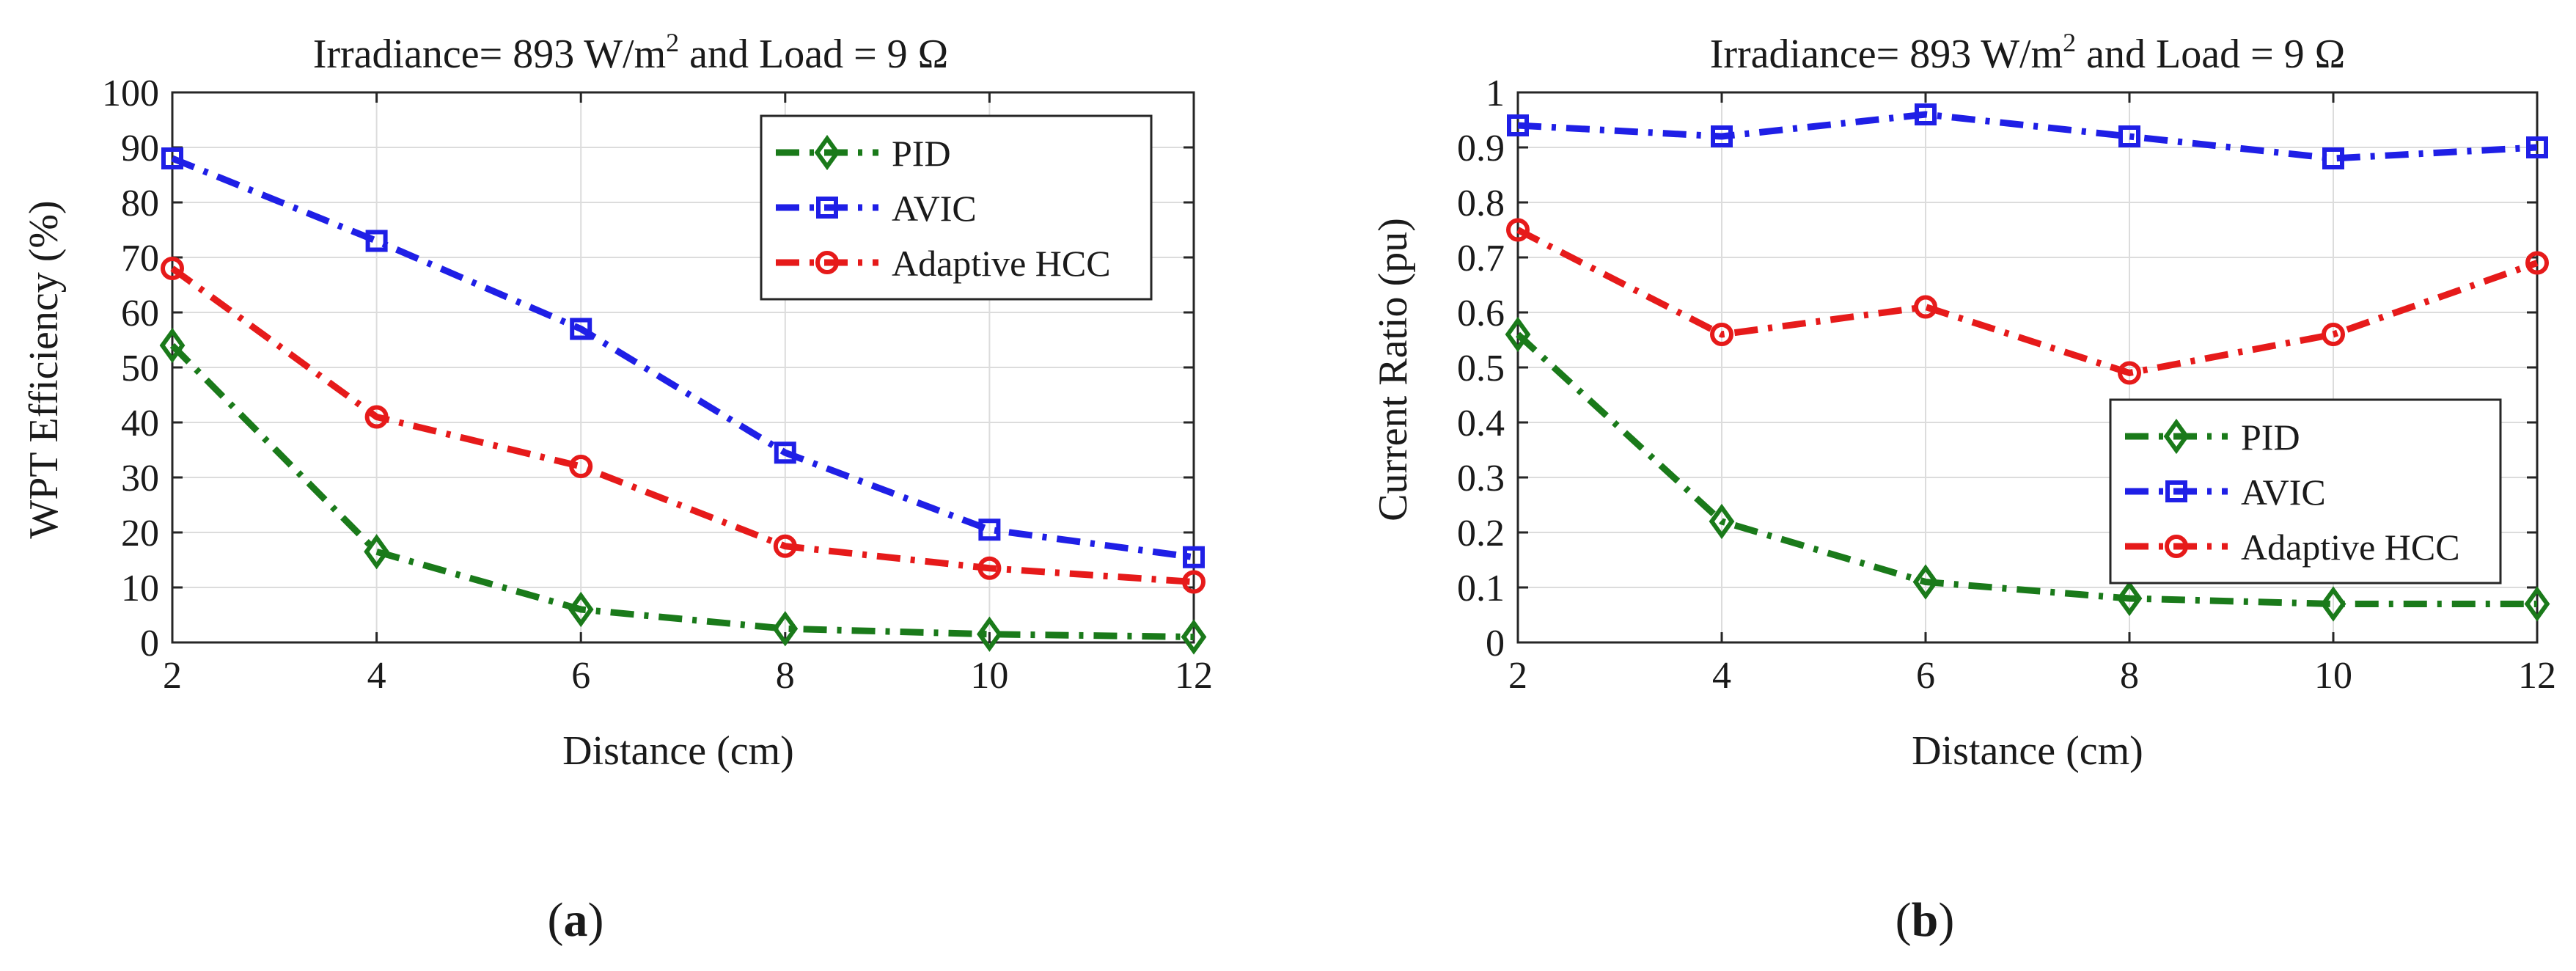 The height and width of the screenshot is (971, 2576). Describe the element at coordinates (140, 533) in the screenshot. I see `y-tick-label-a-2: 20` at that location.